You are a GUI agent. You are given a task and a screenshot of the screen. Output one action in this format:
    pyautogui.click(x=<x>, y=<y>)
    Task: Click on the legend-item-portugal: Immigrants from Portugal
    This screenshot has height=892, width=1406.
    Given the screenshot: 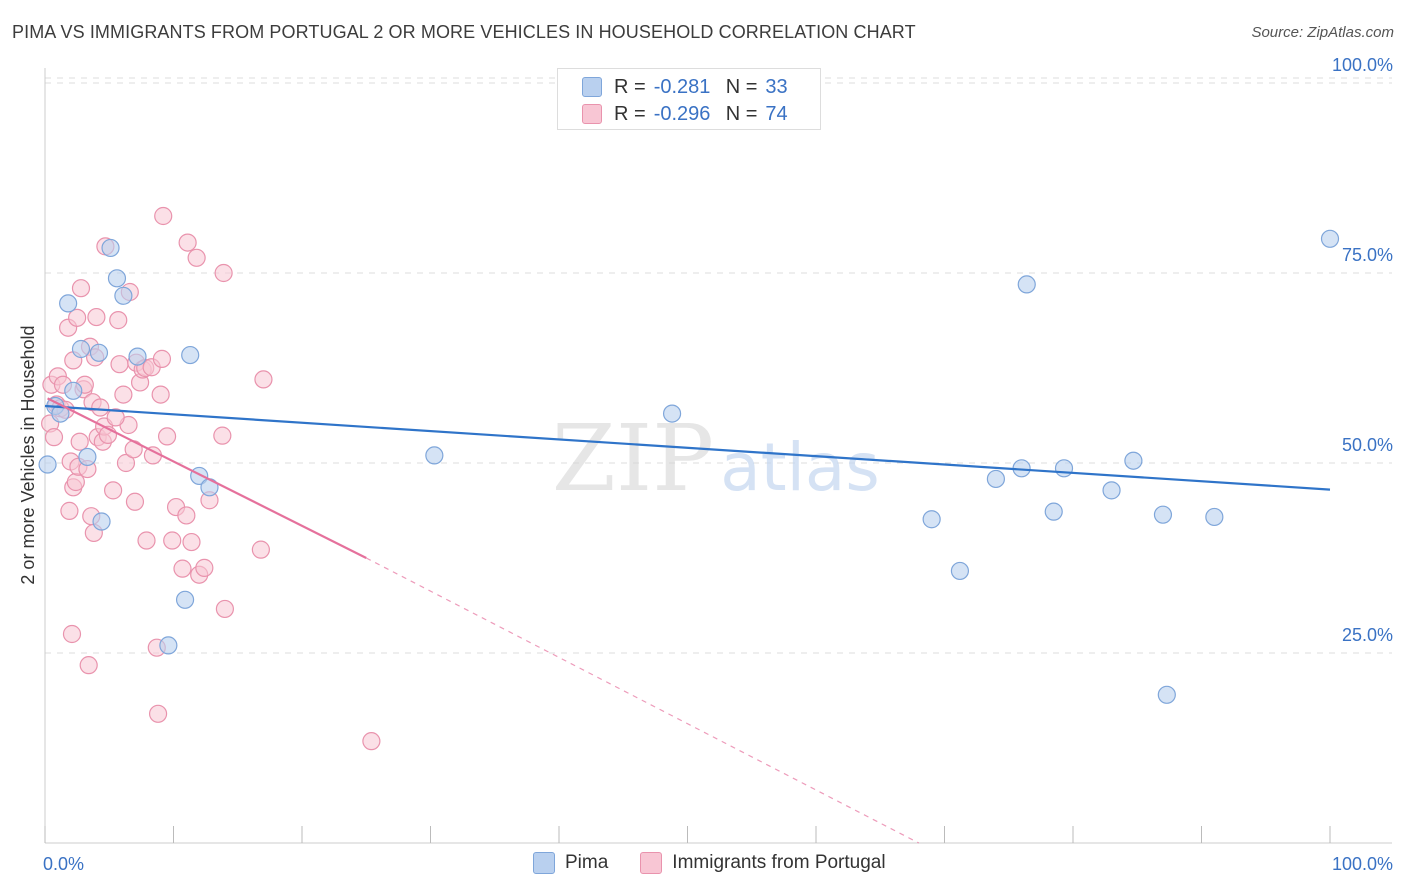 What is the action you would take?
    pyautogui.click(x=763, y=863)
    